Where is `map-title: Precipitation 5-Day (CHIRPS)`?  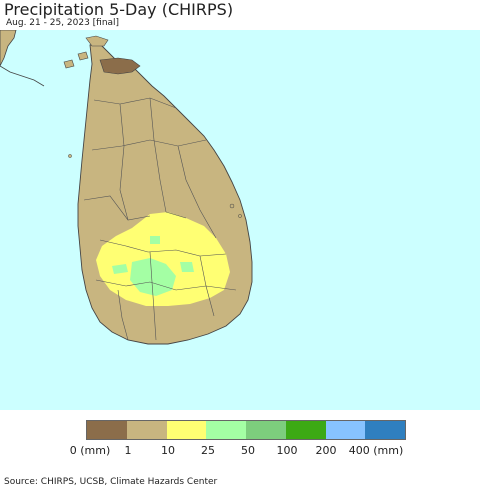 map-title: Precipitation 5-Day (CHIRPS) is located at coordinates (119, 9).